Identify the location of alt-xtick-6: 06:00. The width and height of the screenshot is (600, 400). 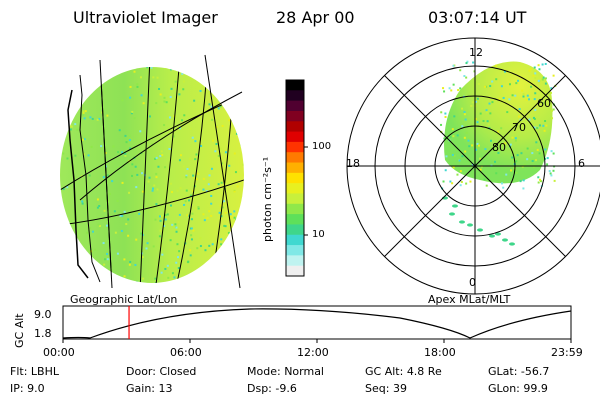
(186, 352).